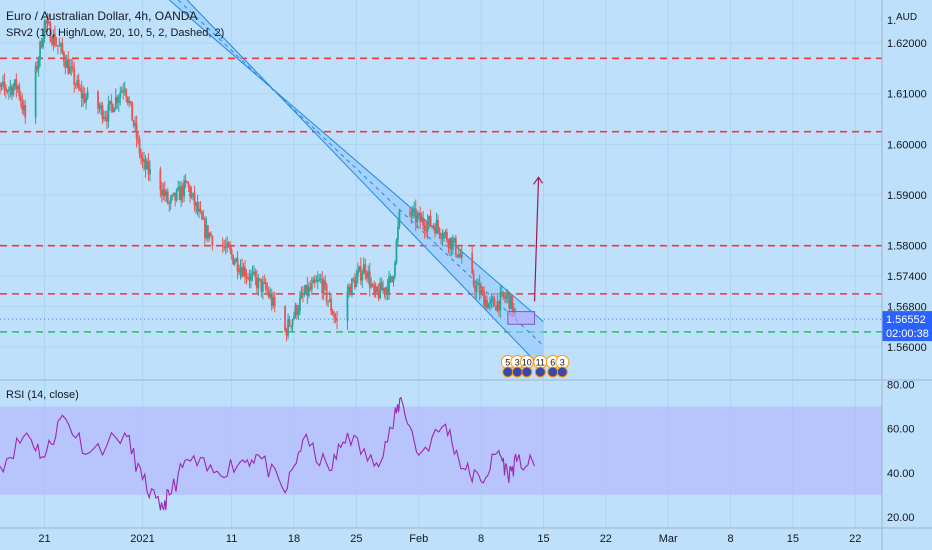 This screenshot has width=932, height=550. What do you see at coordinates (507, 363) in the screenshot?
I see `event-badge-label: 5` at bounding box center [507, 363].